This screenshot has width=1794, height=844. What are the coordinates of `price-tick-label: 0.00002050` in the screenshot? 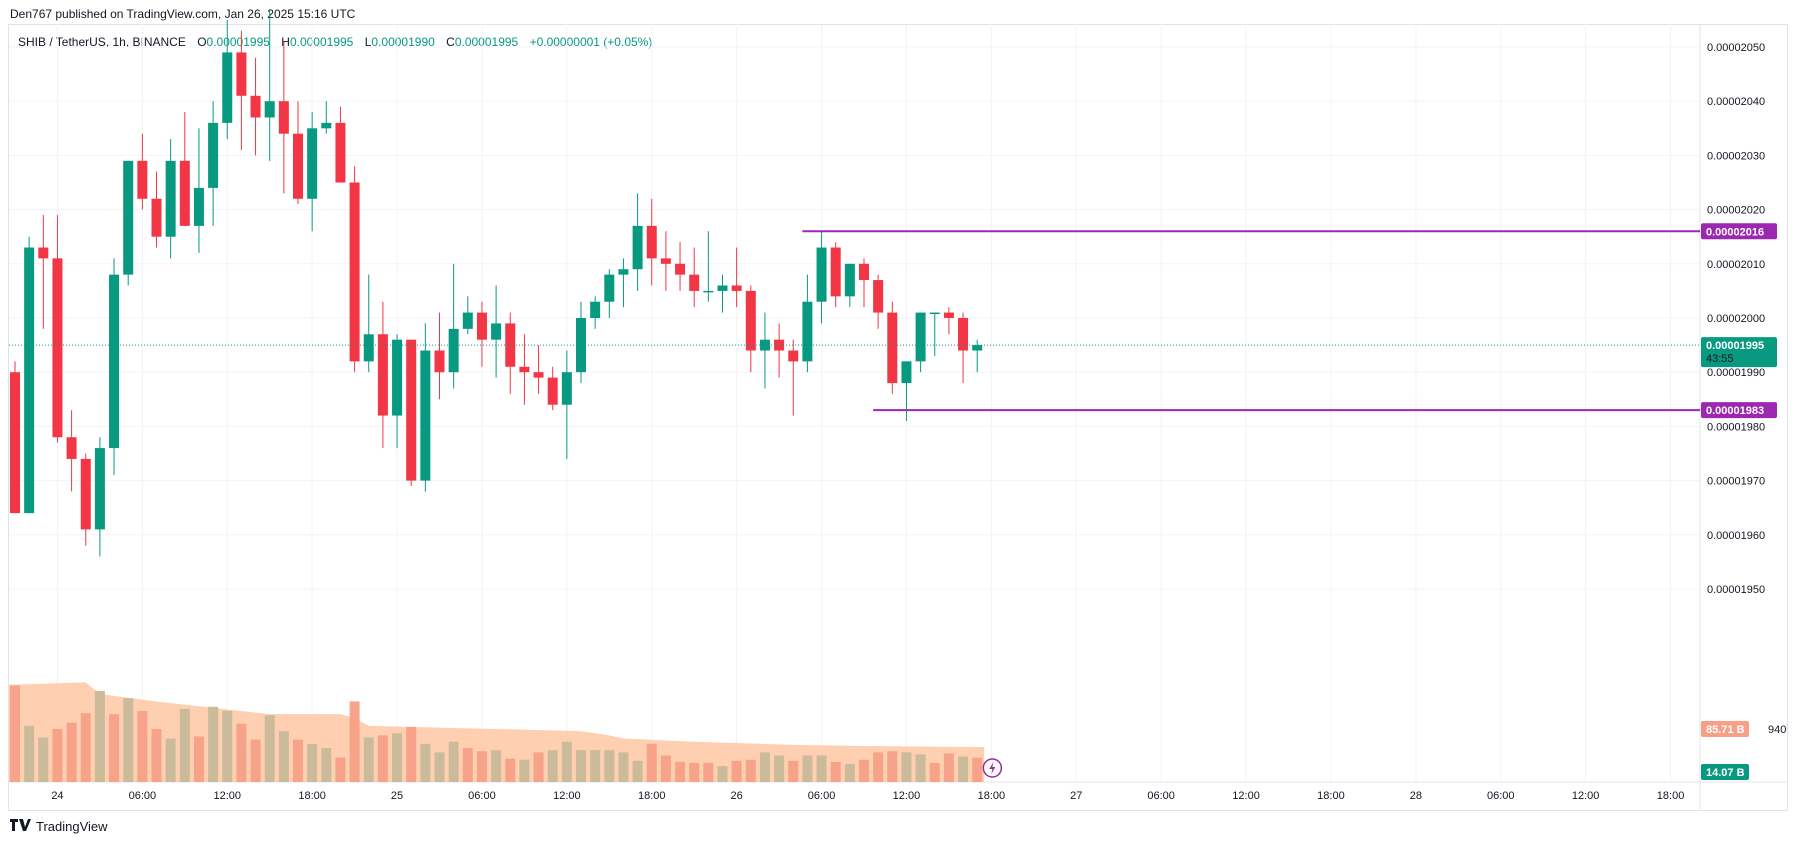 It's located at (1736, 48).